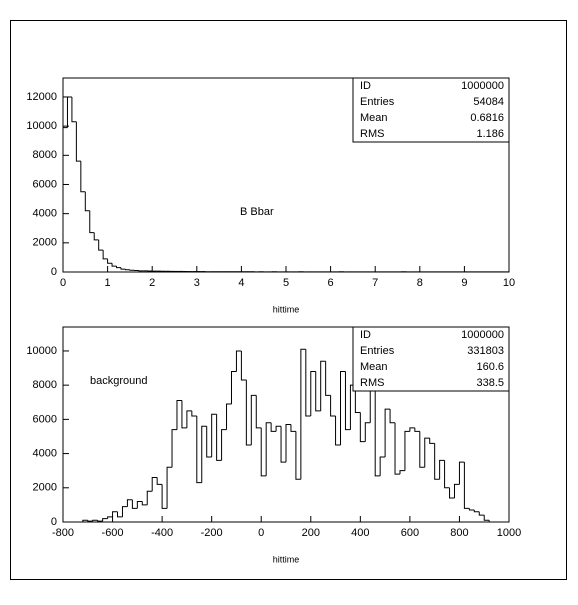 This screenshot has width=578, height=605. I want to click on x-tick-label: 5, so click(286, 283).